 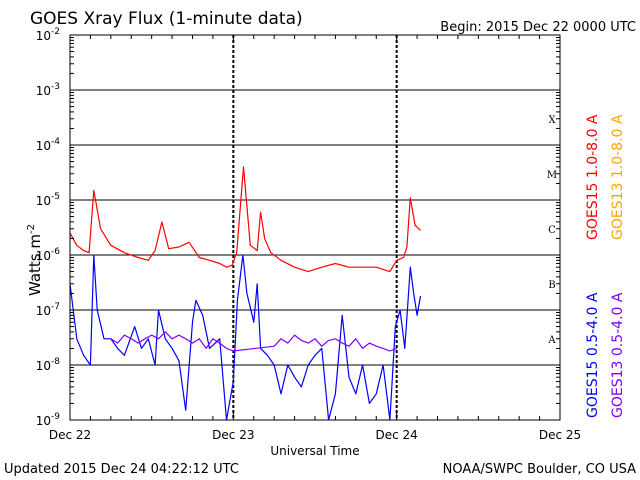 I want to click on y-tick-label: 10⁻⁹, so click(x=48, y=420).